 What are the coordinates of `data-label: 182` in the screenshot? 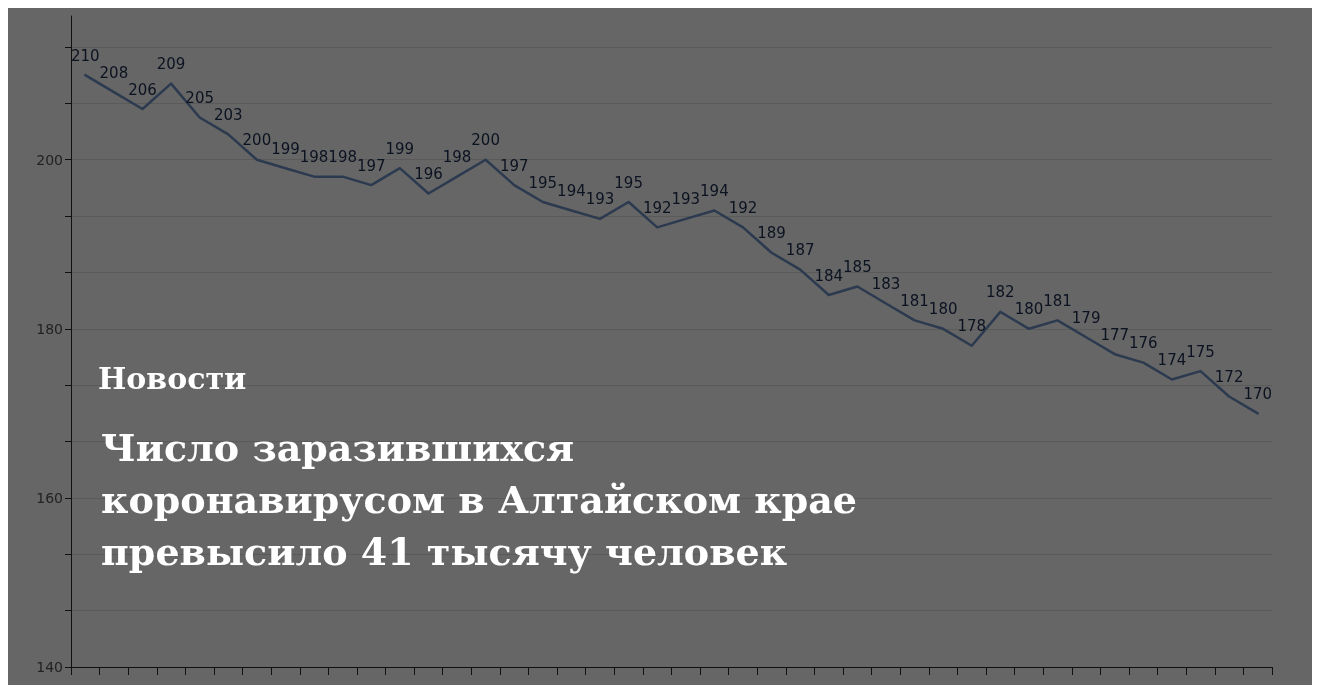 It's located at (1000, 292).